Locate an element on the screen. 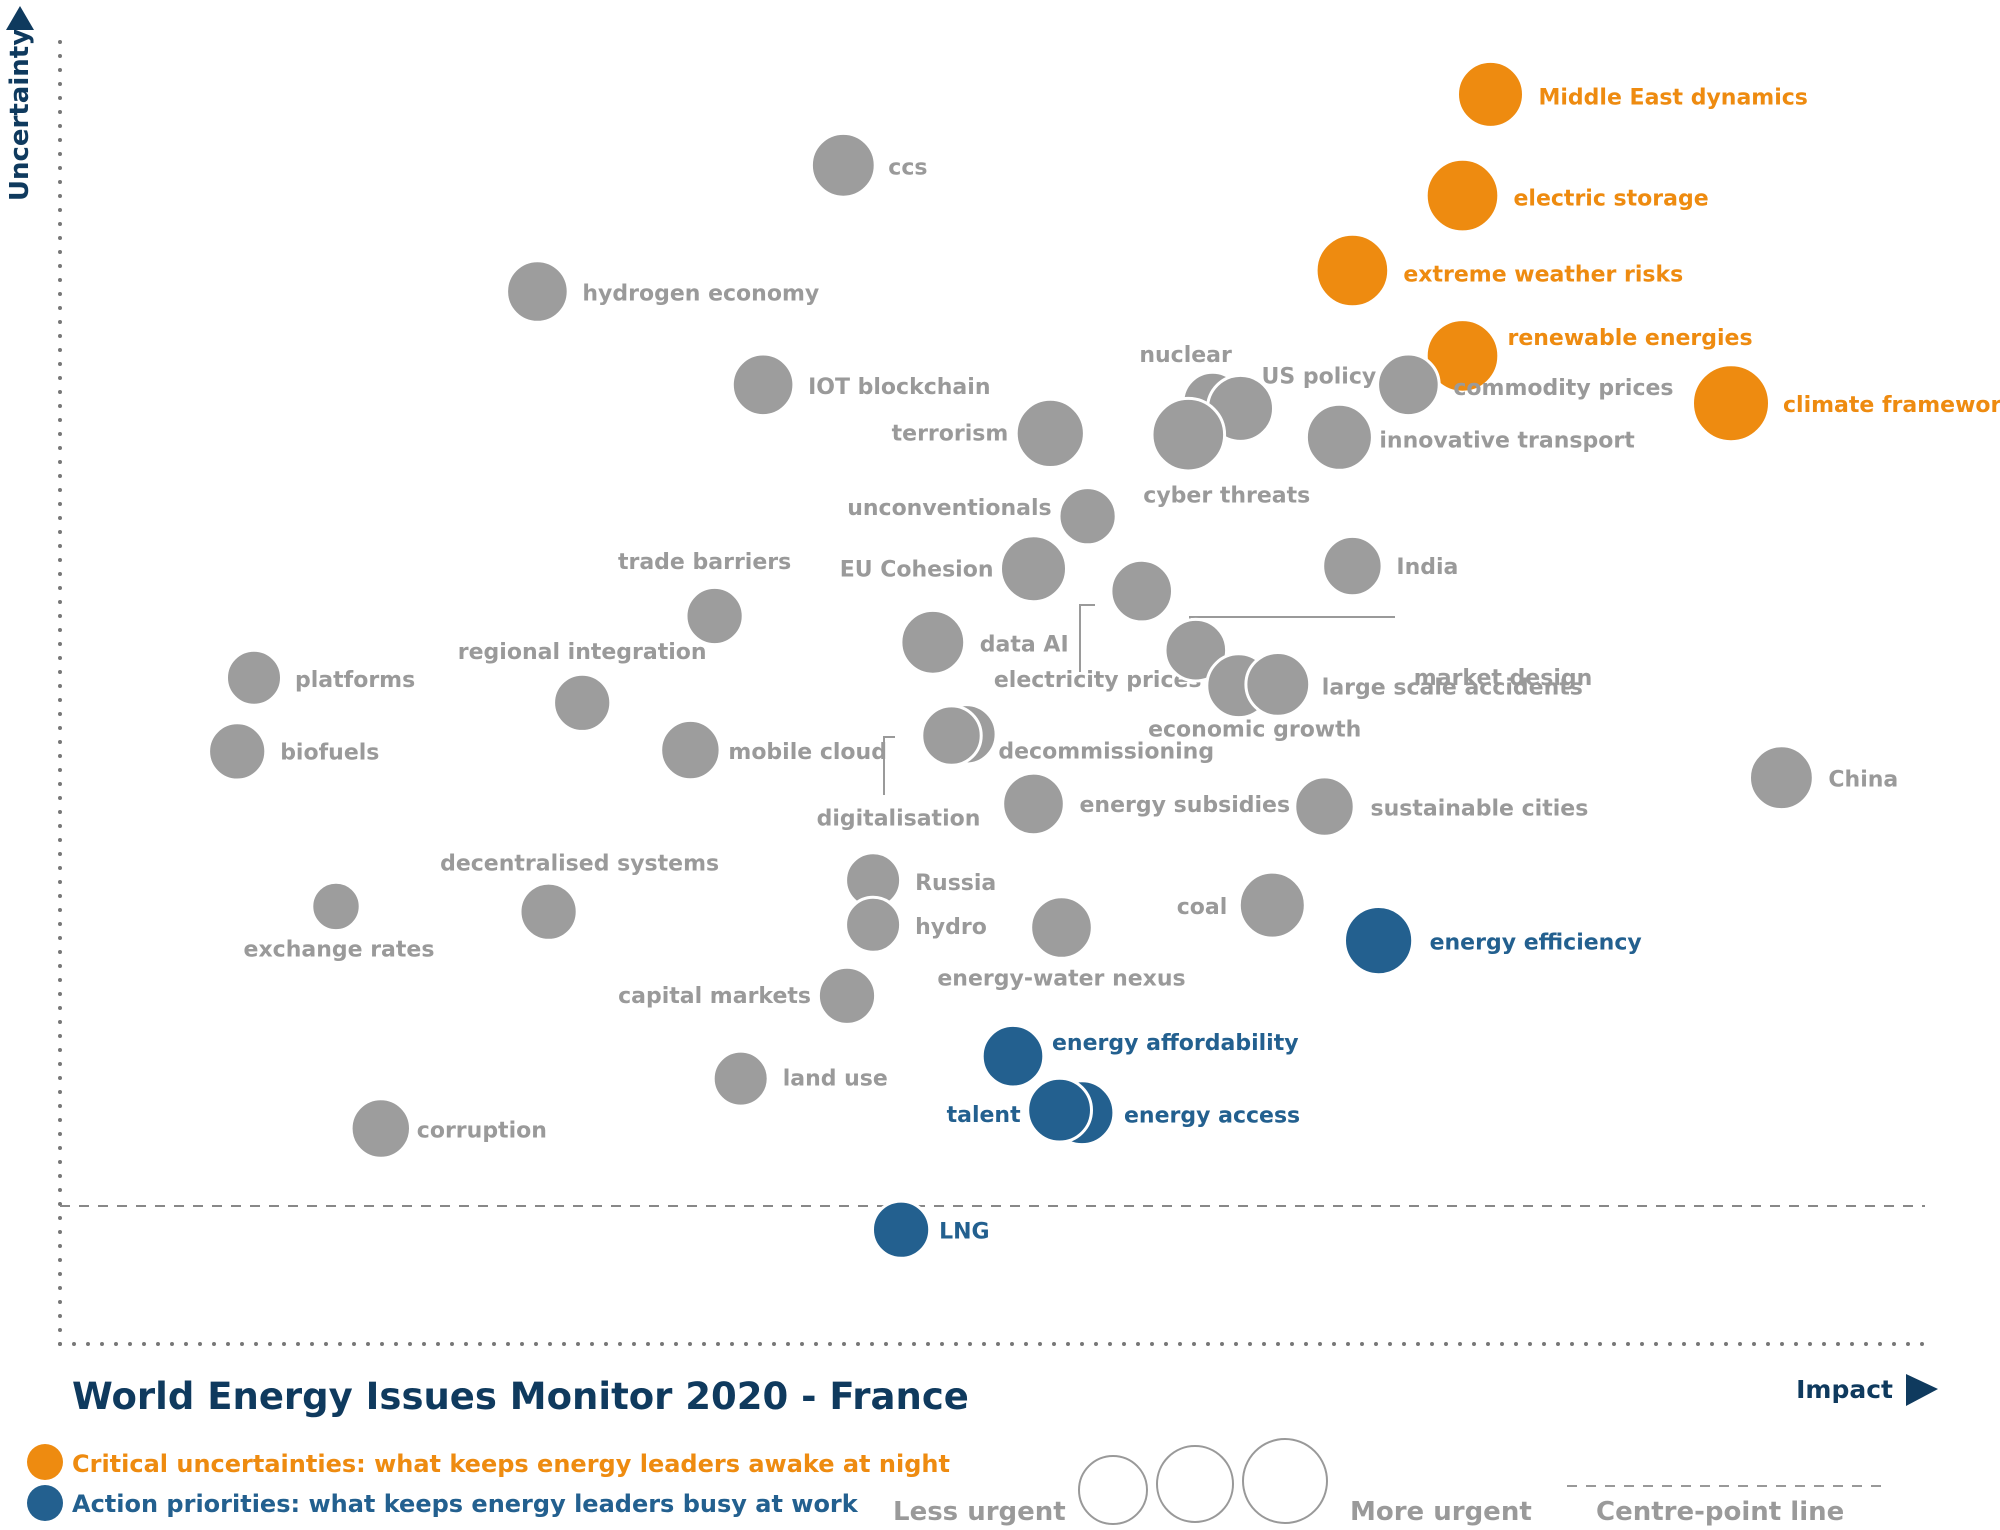 Image resolution: width=2000 pixels, height=1530 pixels. point-label-land-use: land use is located at coordinates (835, 1079).